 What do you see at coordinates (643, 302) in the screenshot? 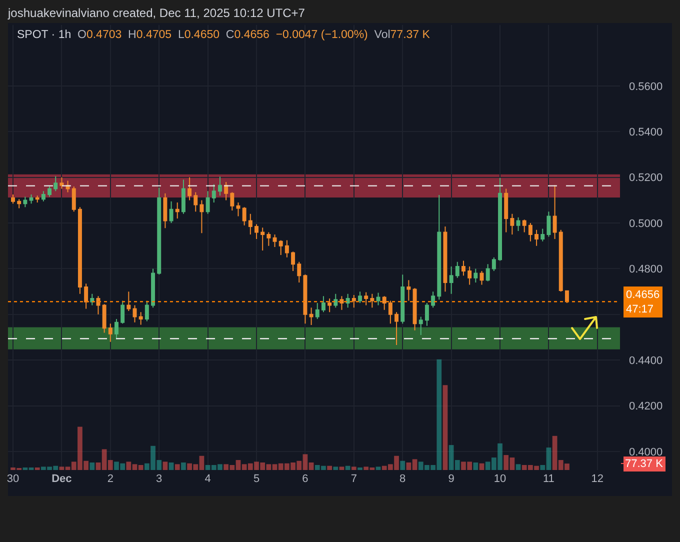
I see `ref-line-label: 0.4656 47:17` at bounding box center [643, 302].